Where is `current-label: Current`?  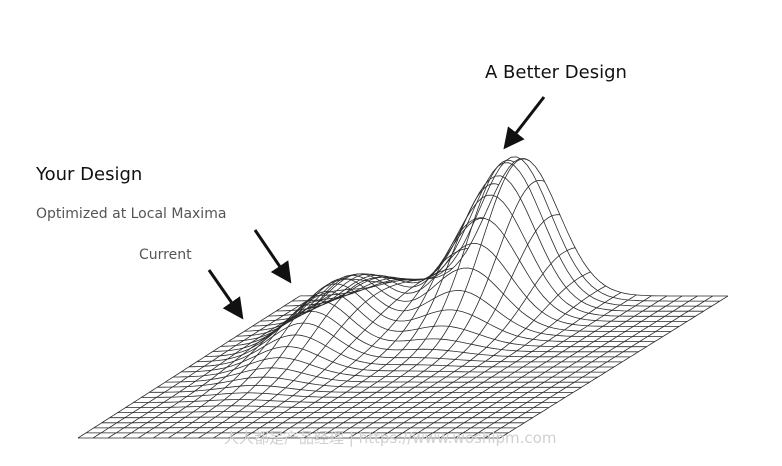 current-label: Current is located at coordinates (165, 255).